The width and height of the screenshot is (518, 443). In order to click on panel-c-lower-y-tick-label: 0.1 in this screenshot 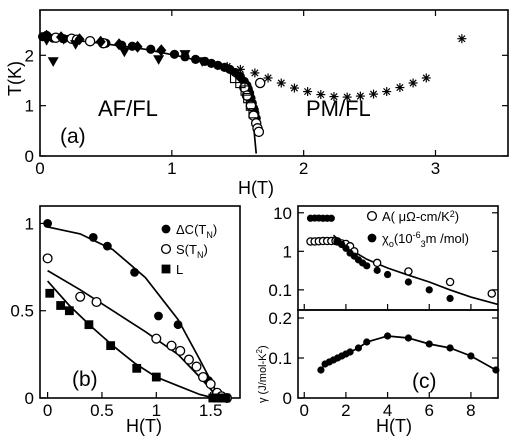, I will do `click(280, 358)`.